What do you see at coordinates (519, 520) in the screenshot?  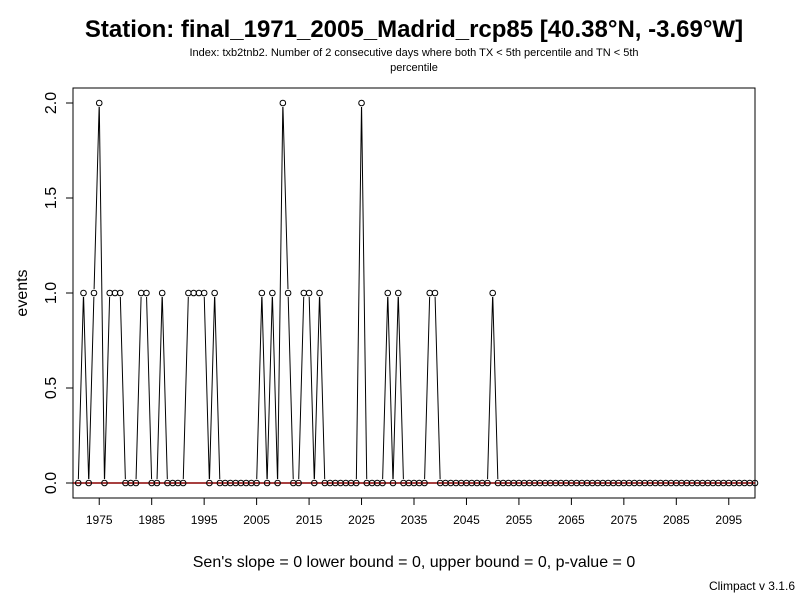 I see `x-tick-label: 2055` at bounding box center [519, 520].